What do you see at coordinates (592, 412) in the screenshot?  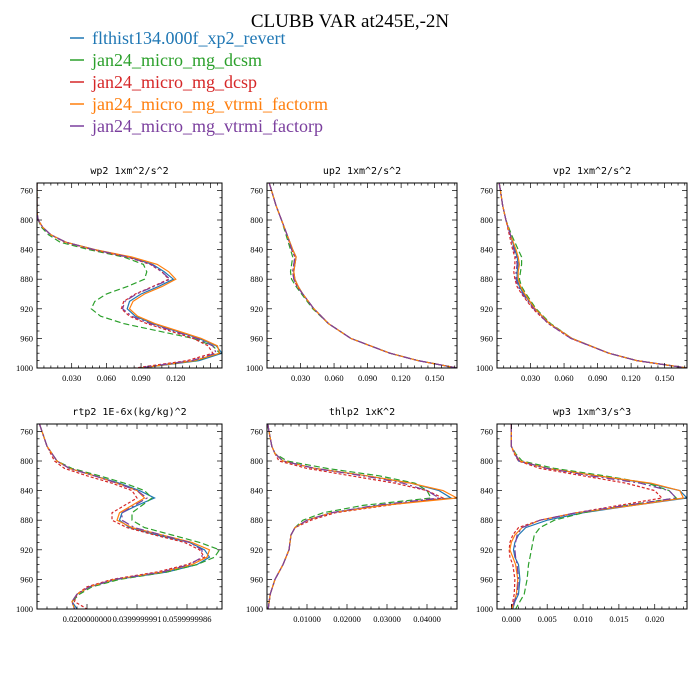 I see `panel-title: wp3 1xm^3/s^3` at bounding box center [592, 412].